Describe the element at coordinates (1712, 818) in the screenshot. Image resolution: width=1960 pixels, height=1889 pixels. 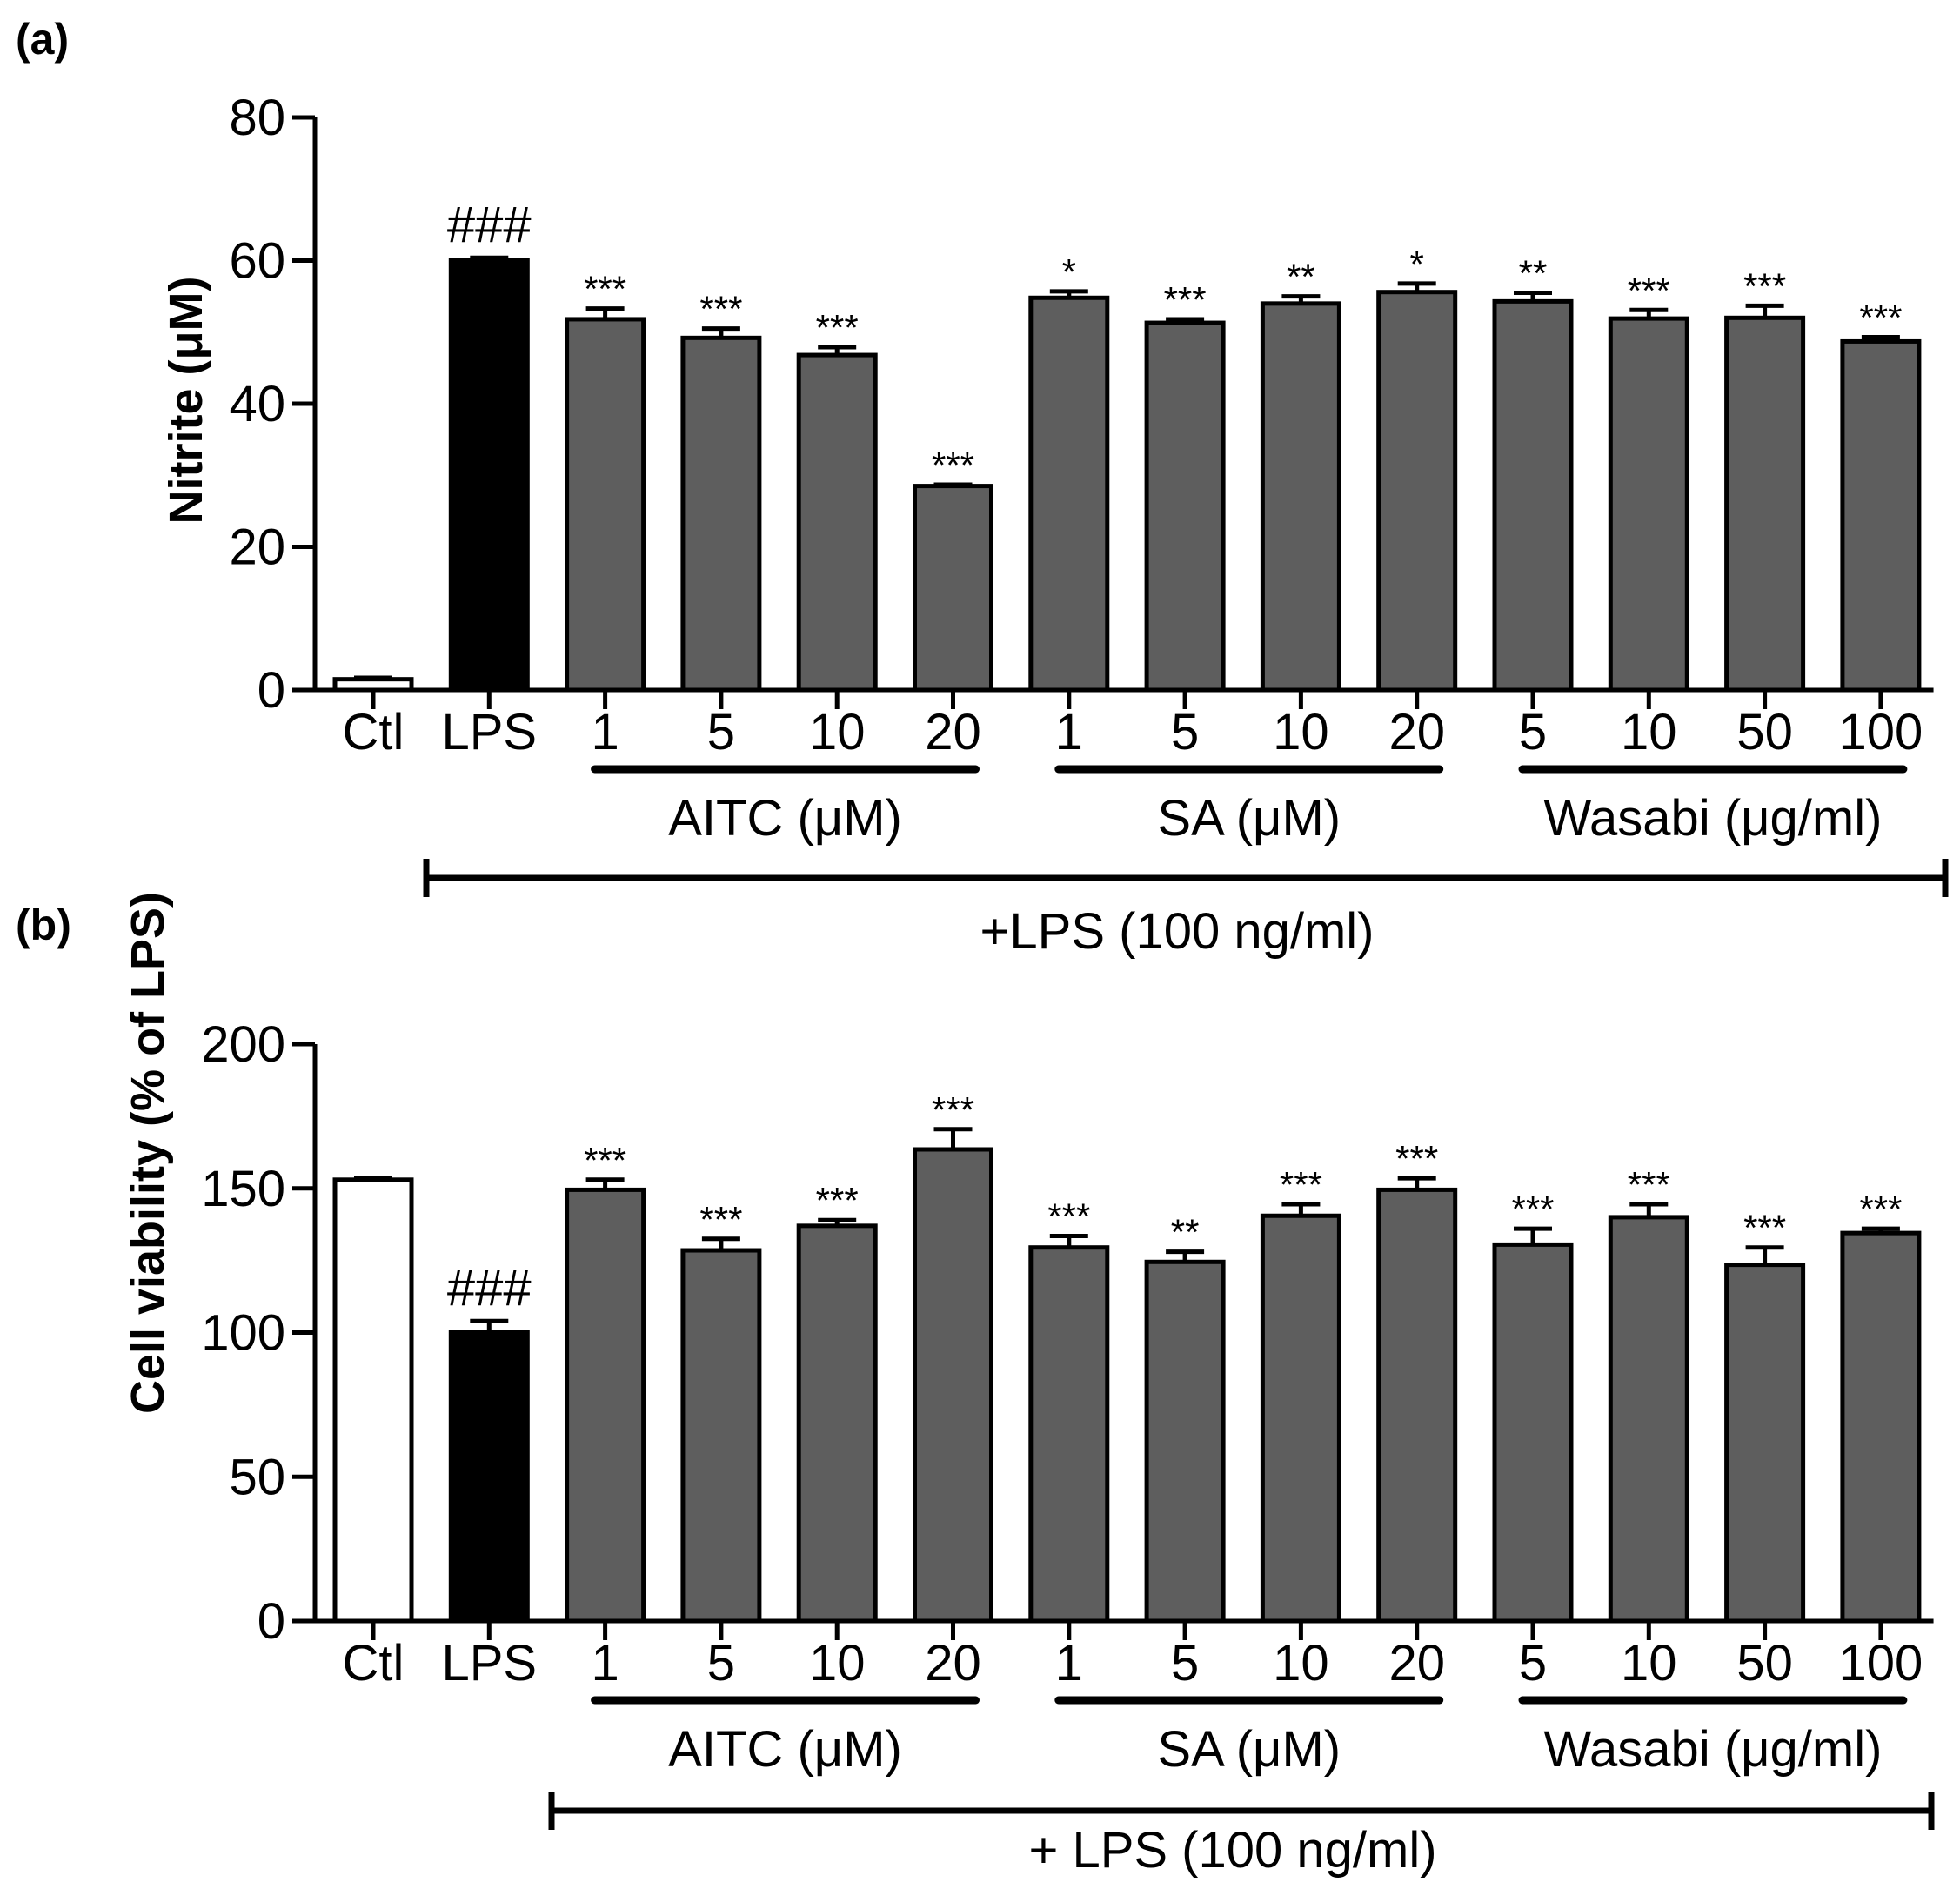
I see `panel-a-group-label: Wasabi (μg/ml)` at that location.